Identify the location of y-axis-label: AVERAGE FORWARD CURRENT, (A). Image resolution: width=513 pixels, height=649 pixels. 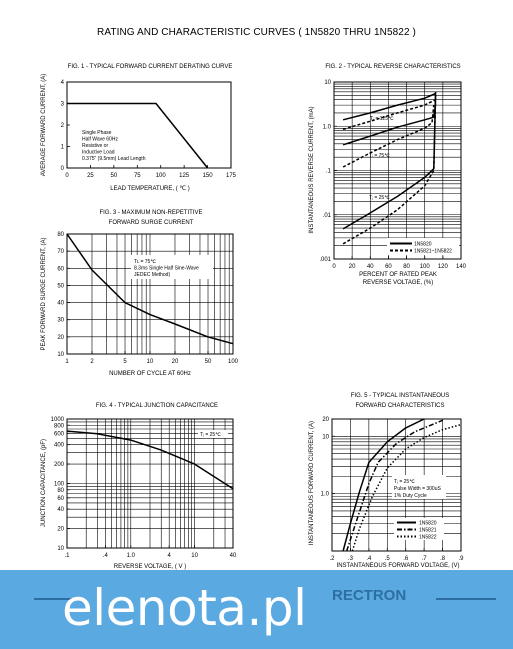
(44, 125).